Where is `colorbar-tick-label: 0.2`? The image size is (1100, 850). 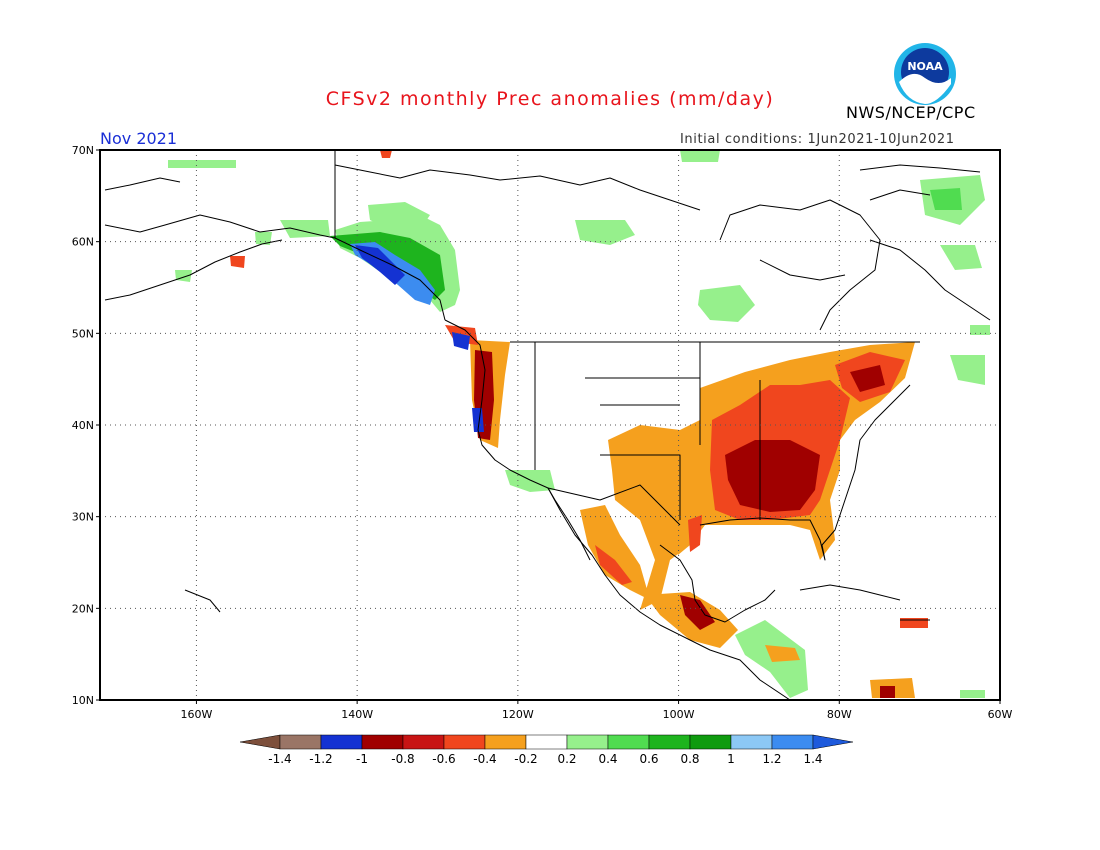 colorbar-tick-label: 0.2 is located at coordinates (566, 759).